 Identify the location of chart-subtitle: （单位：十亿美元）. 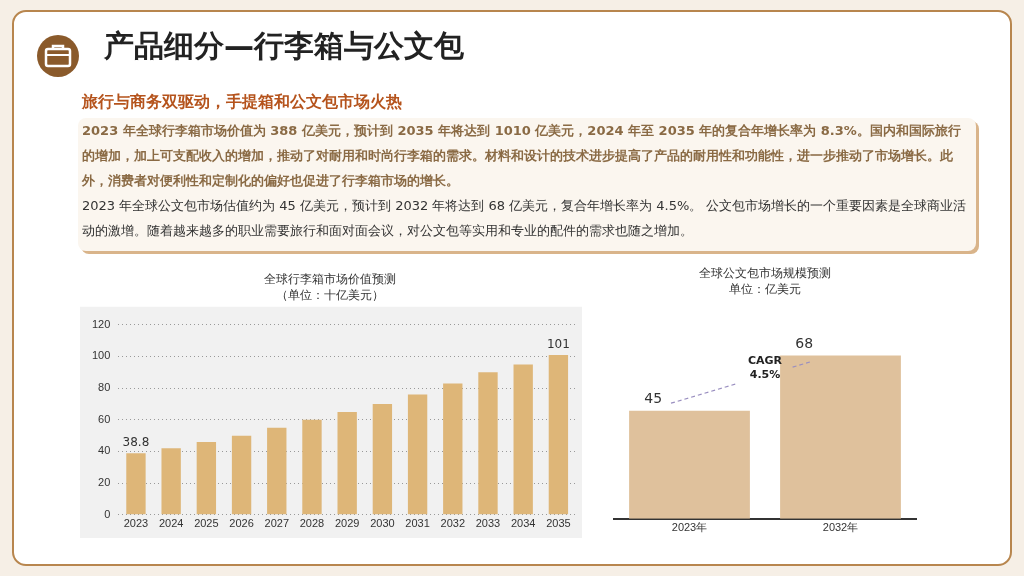
(330, 294).